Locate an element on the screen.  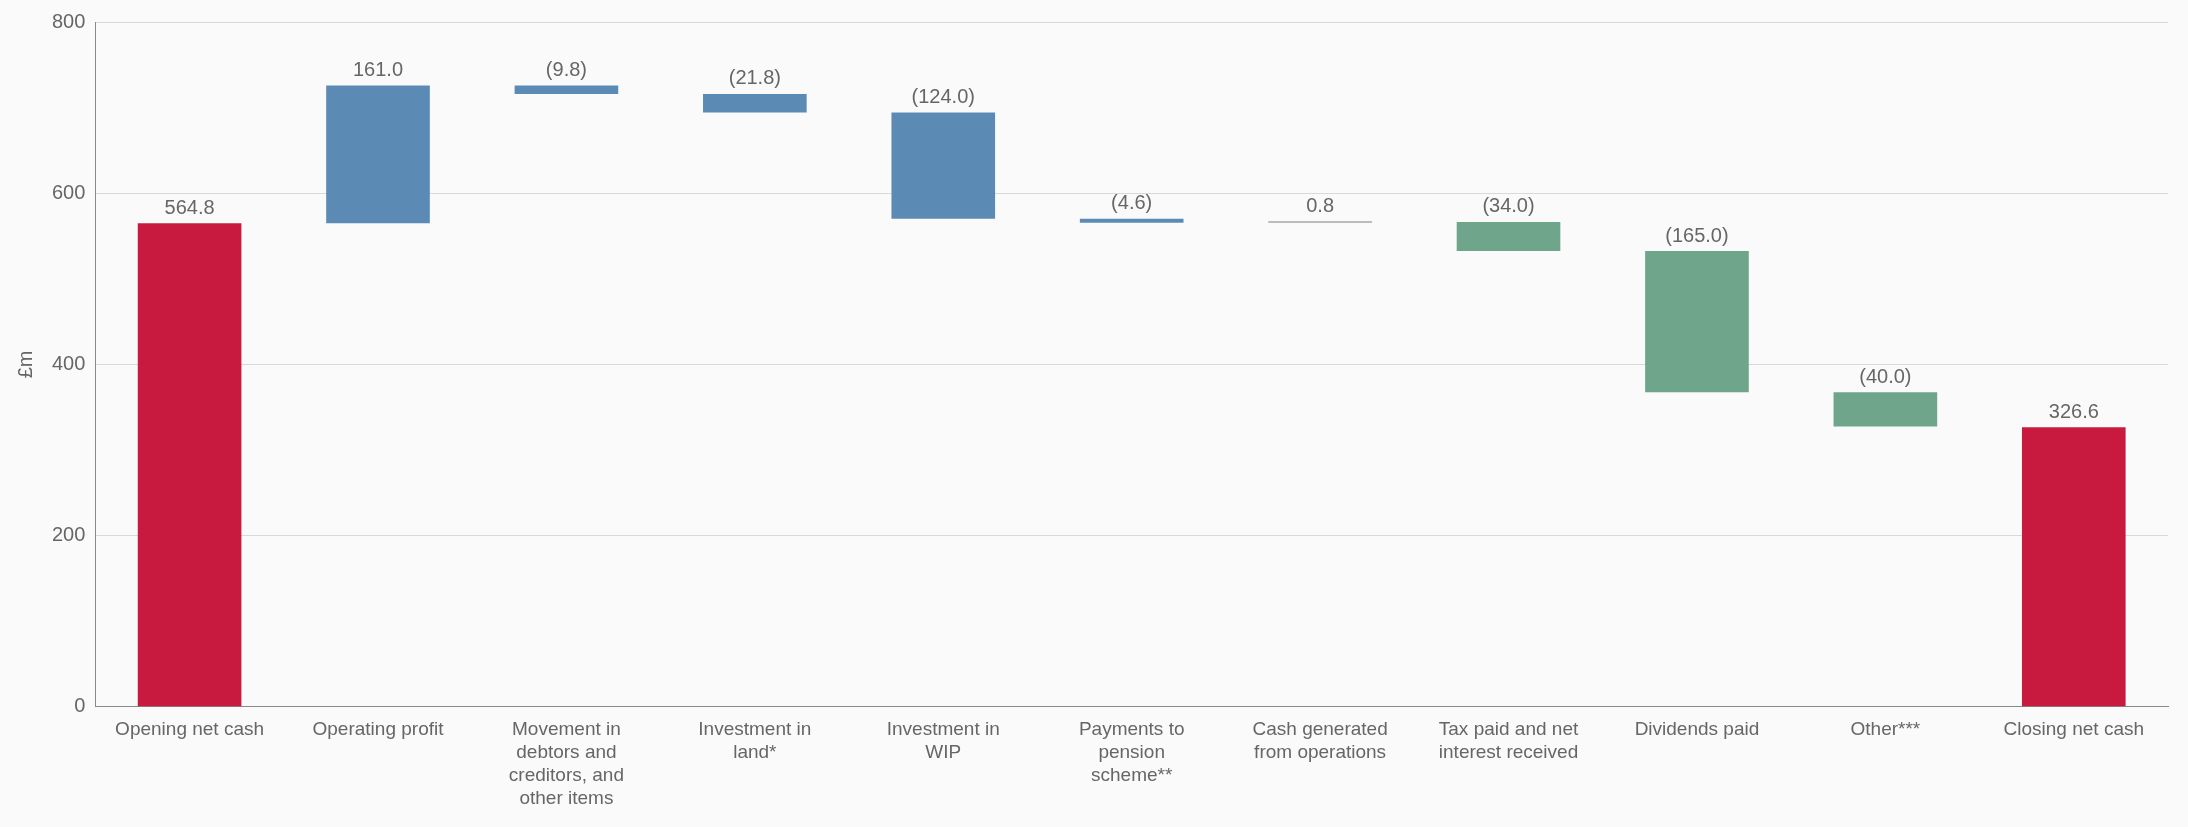
y-tick-label: 400 is located at coordinates (68, 362).